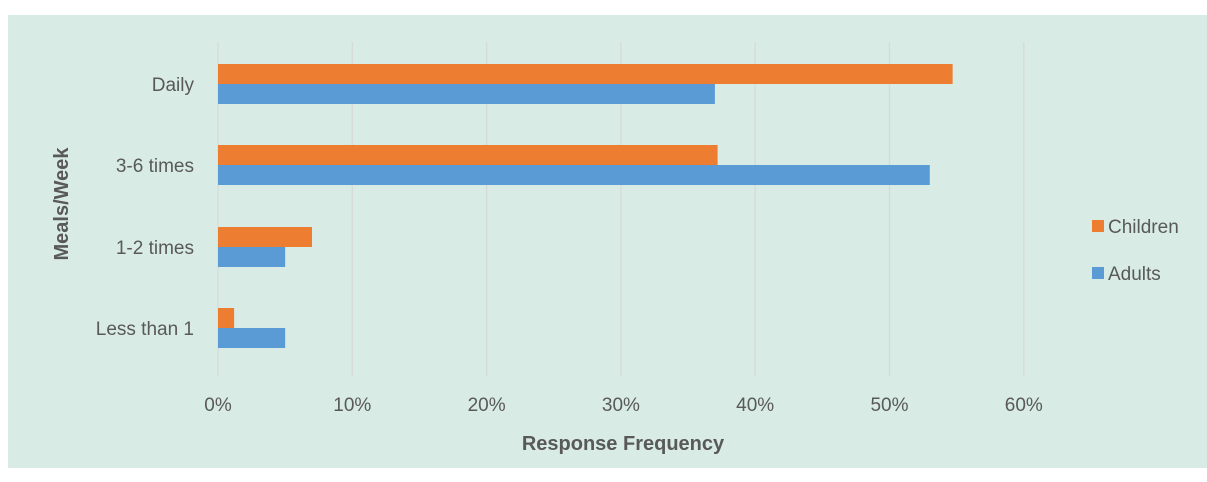 The height and width of the screenshot is (482, 1207). What do you see at coordinates (155, 248) in the screenshot?
I see `y-tick-label: 1-2 times` at bounding box center [155, 248].